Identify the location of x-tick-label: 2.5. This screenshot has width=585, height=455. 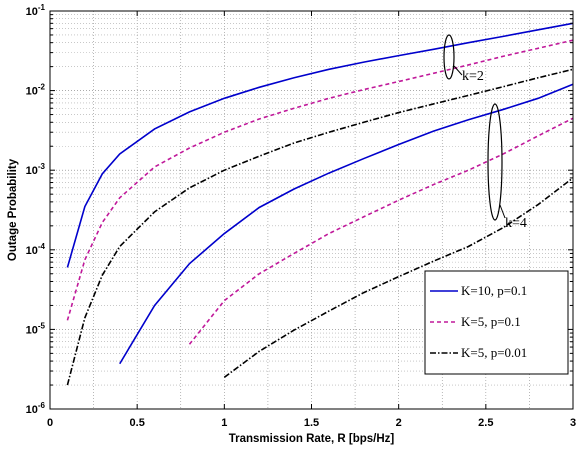
(485, 423).